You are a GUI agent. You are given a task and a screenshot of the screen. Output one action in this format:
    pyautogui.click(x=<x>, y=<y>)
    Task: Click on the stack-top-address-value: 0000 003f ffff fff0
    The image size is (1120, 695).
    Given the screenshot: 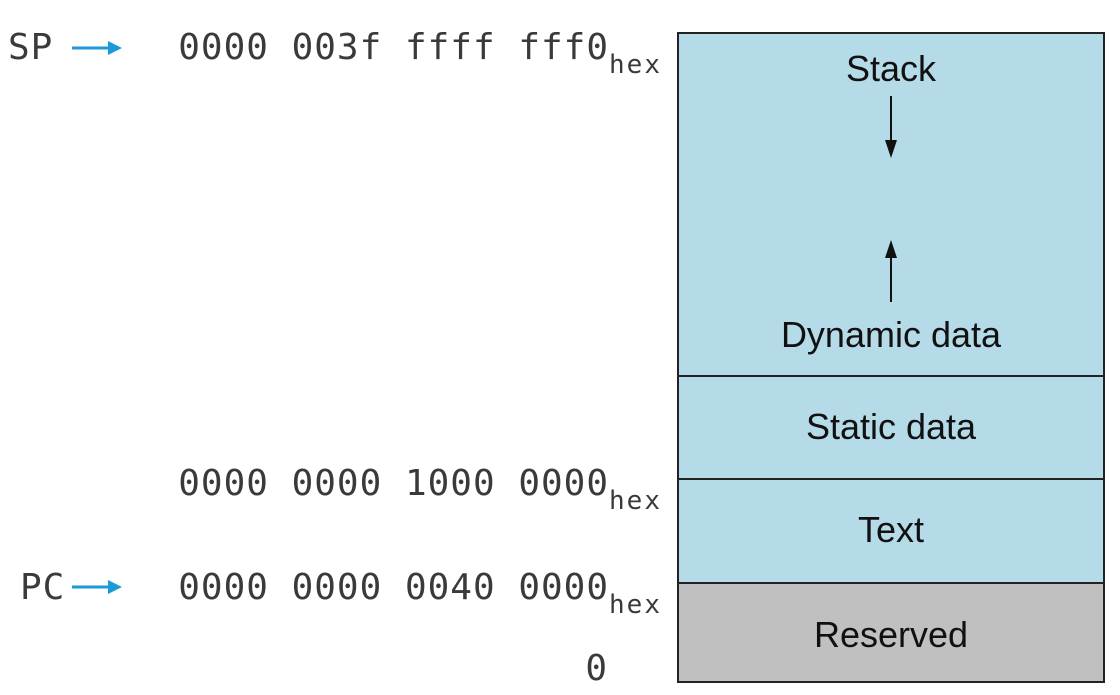 What is the action you would take?
    pyautogui.click(x=394, y=47)
    